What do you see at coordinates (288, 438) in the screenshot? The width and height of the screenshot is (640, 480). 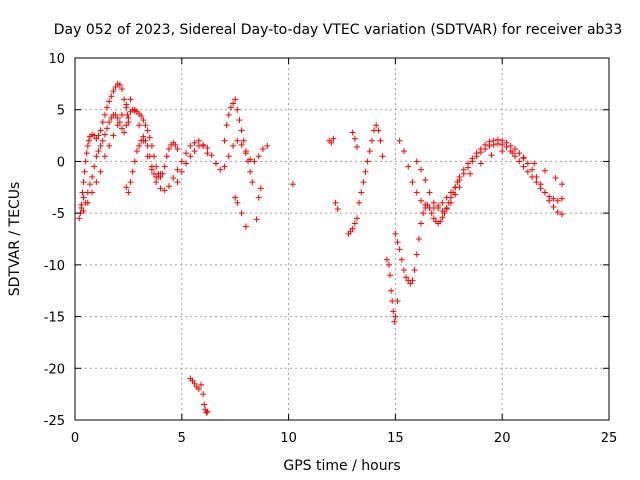 I see `x-tick-label: 10` at bounding box center [288, 438].